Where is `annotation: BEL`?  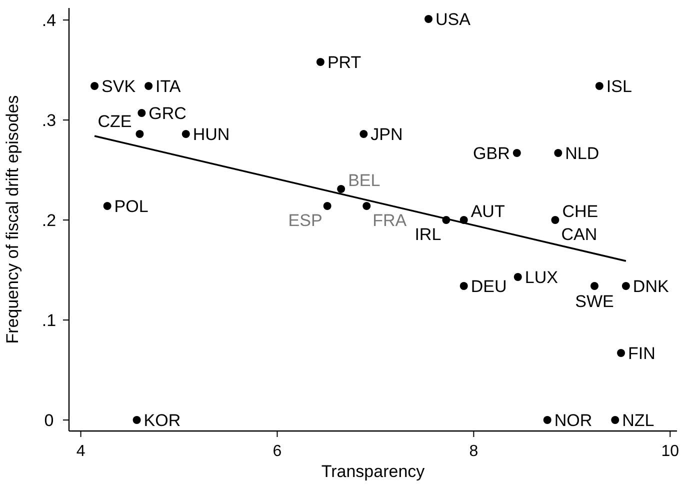 annotation: BEL is located at coordinates (364, 180).